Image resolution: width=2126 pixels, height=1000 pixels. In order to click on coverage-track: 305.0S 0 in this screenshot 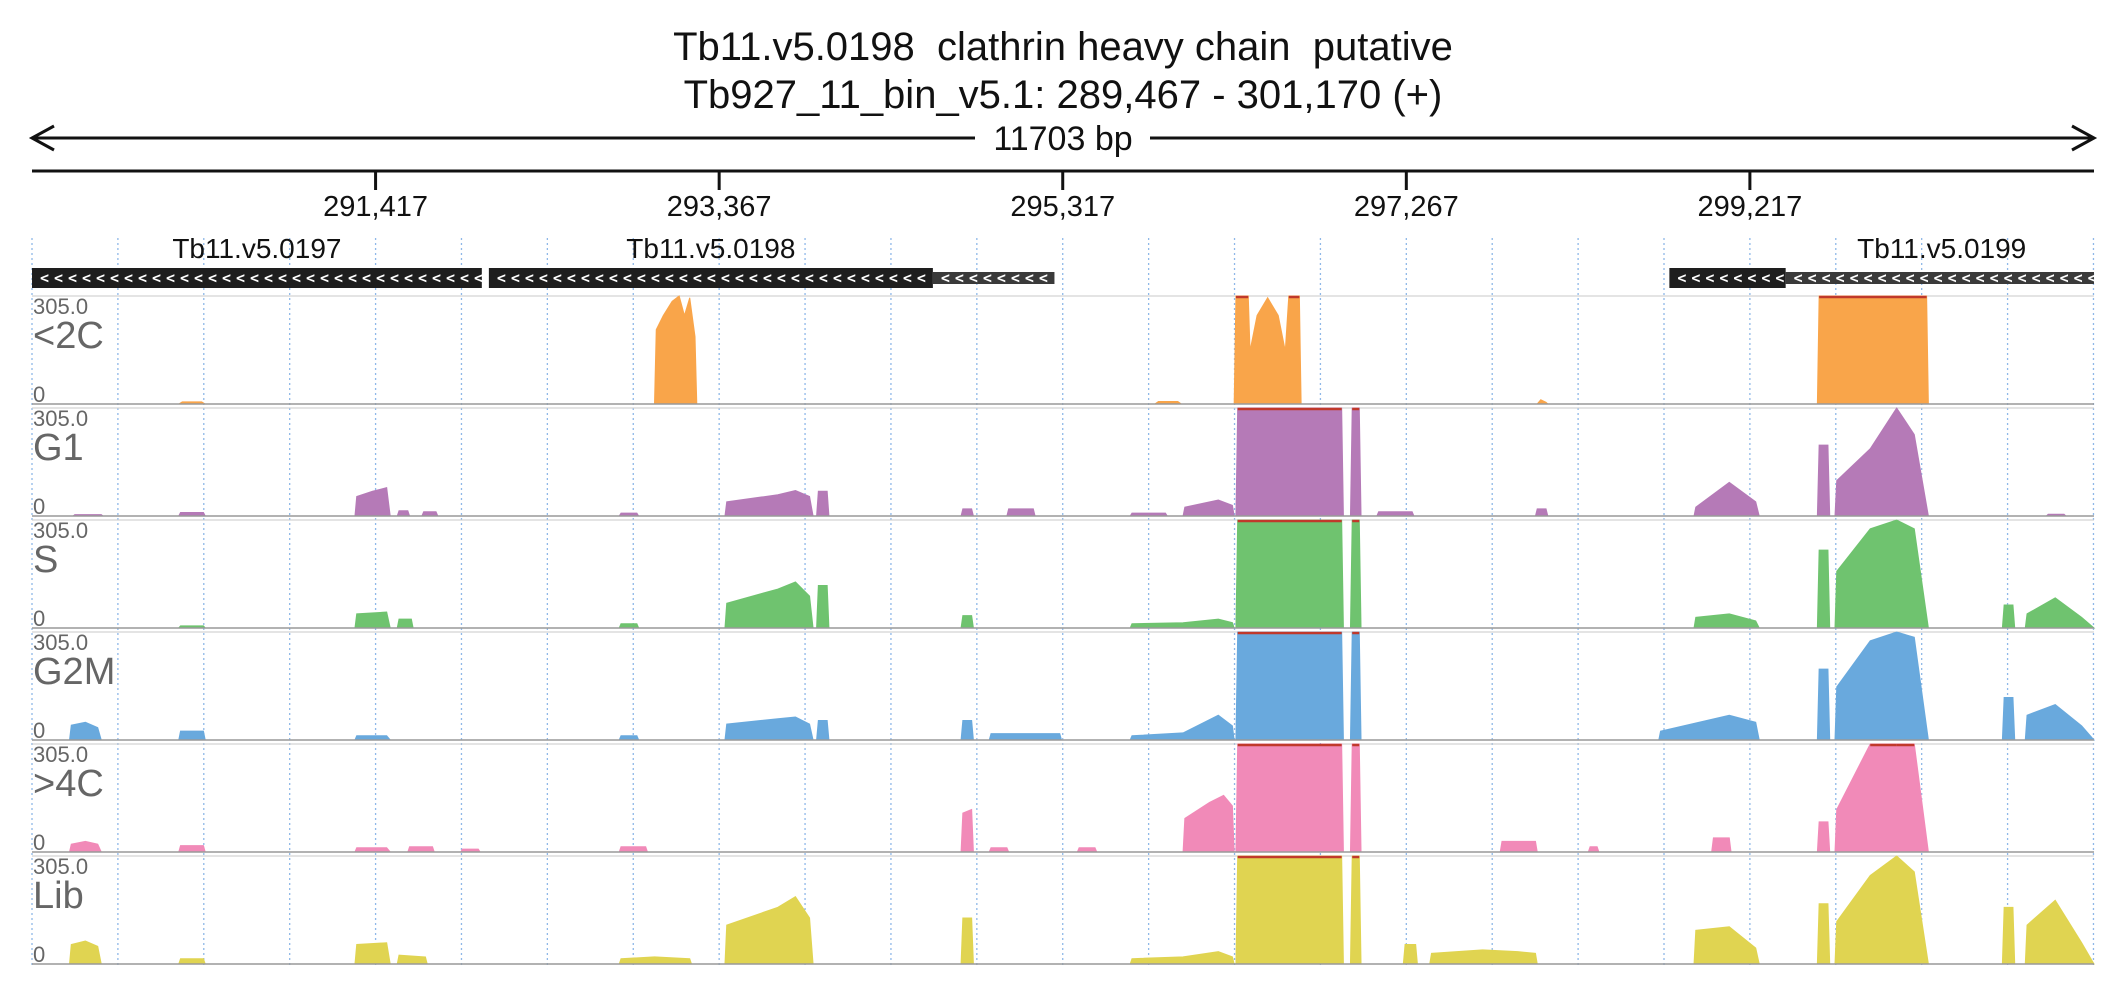, I will do `click(1064, 574)`.